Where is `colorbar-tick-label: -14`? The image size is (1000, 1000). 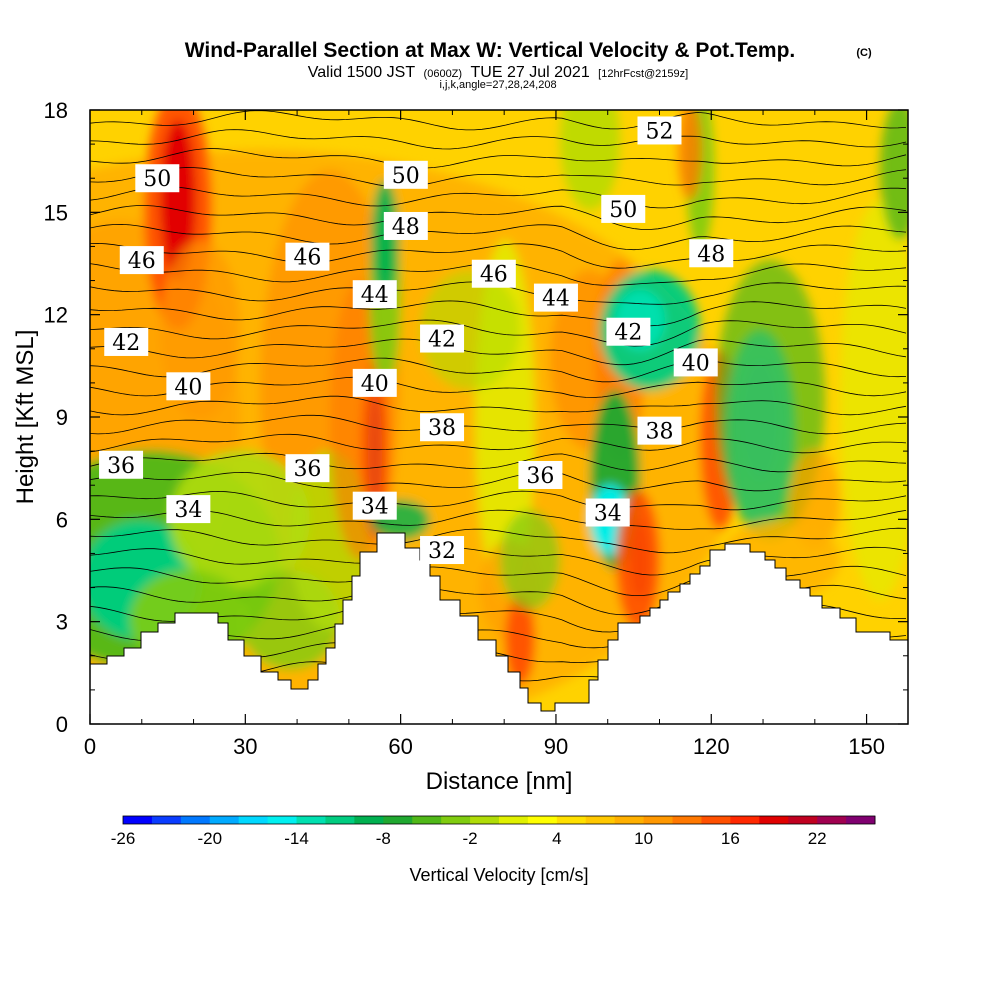 colorbar-tick-label: -14 is located at coordinates (296, 838).